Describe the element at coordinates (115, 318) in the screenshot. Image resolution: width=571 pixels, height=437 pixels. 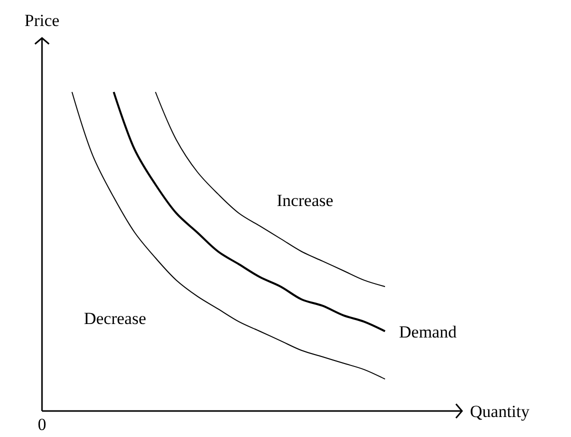
I see `annotation: Decrease` at that location.